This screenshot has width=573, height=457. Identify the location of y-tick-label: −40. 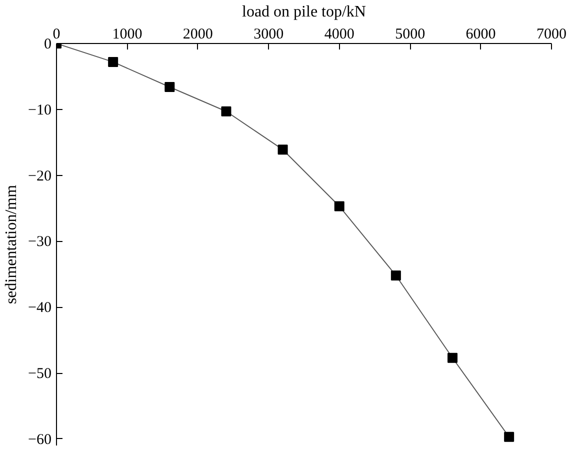
(40, 308).